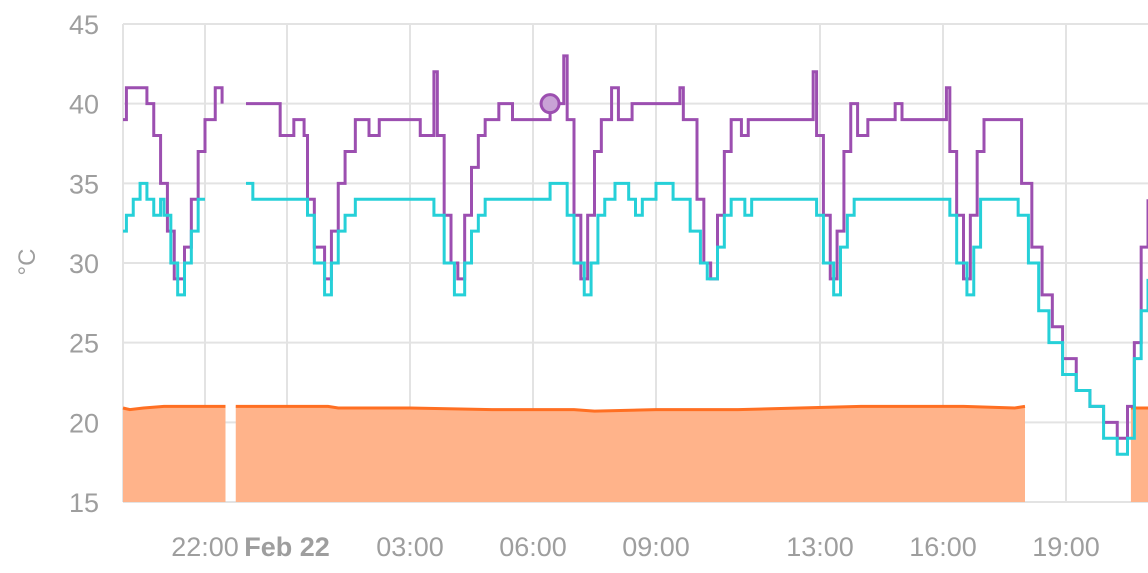  Describe the element at coordinates (27, 262) in the screenshot. I see `y-axis-label: °C` at that location.